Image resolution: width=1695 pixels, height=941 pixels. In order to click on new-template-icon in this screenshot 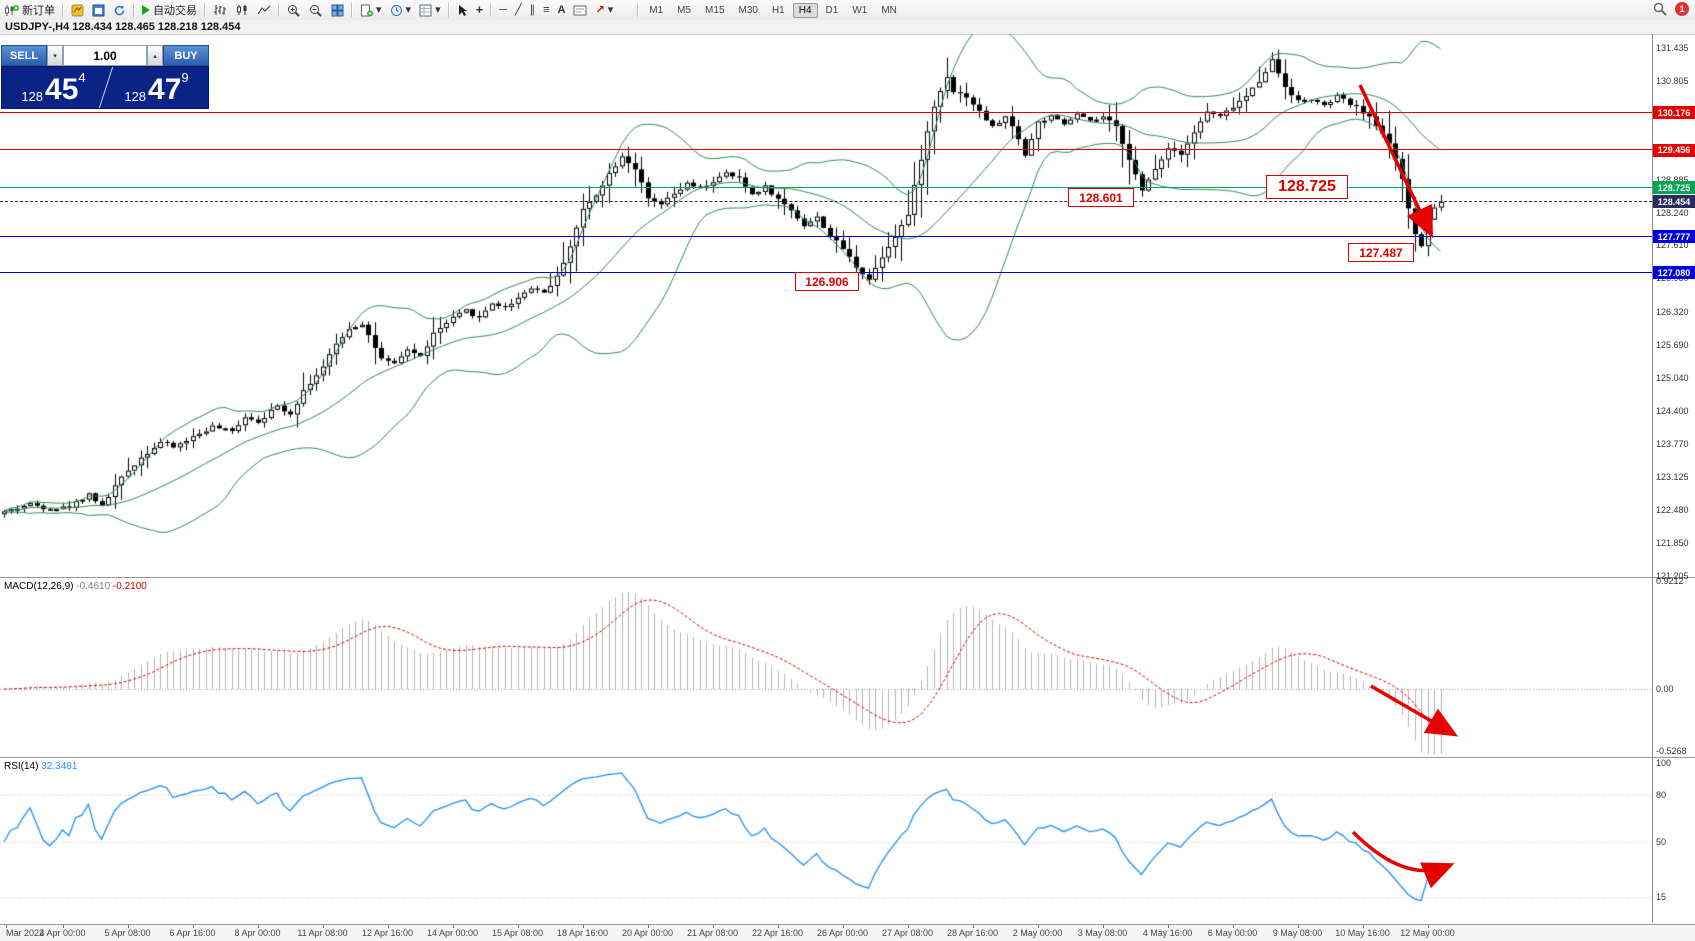, I will do `click(367, 10)`.